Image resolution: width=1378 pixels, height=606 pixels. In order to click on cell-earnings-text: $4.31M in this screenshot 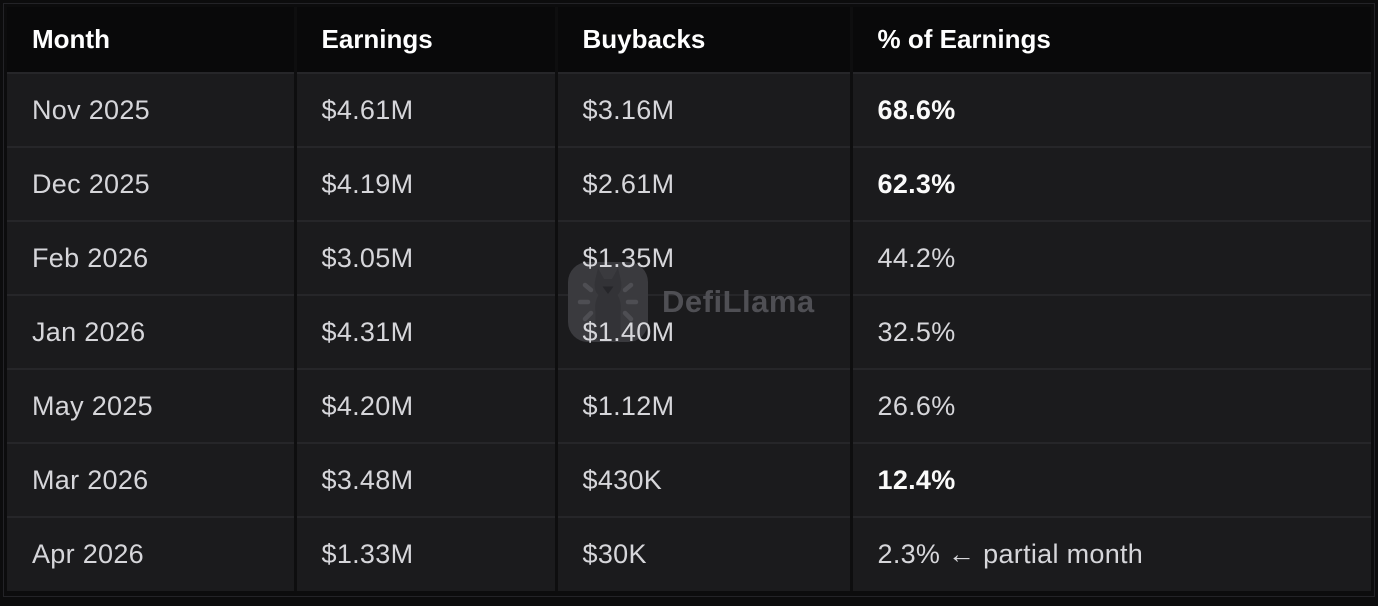, I will do `click(367, 331)`.